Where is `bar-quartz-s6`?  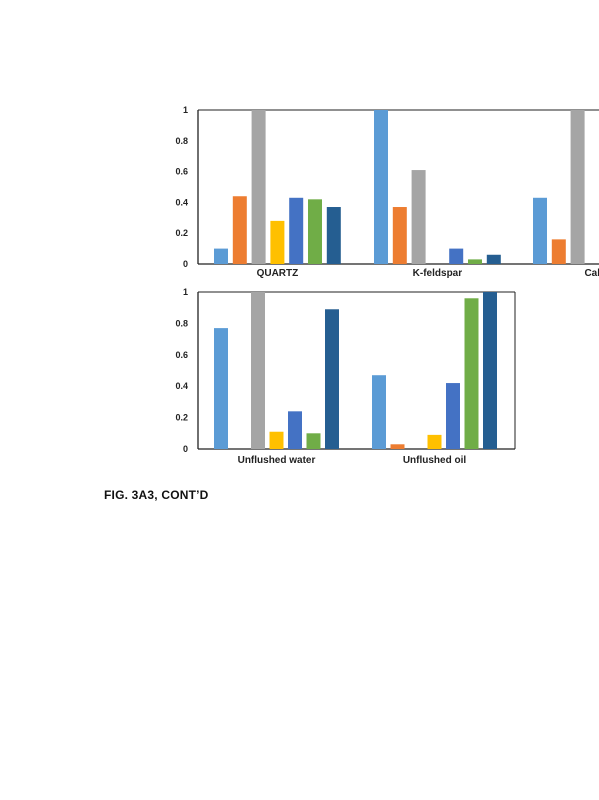 bar-quartz-s6 is located at coordinates (315, 231).